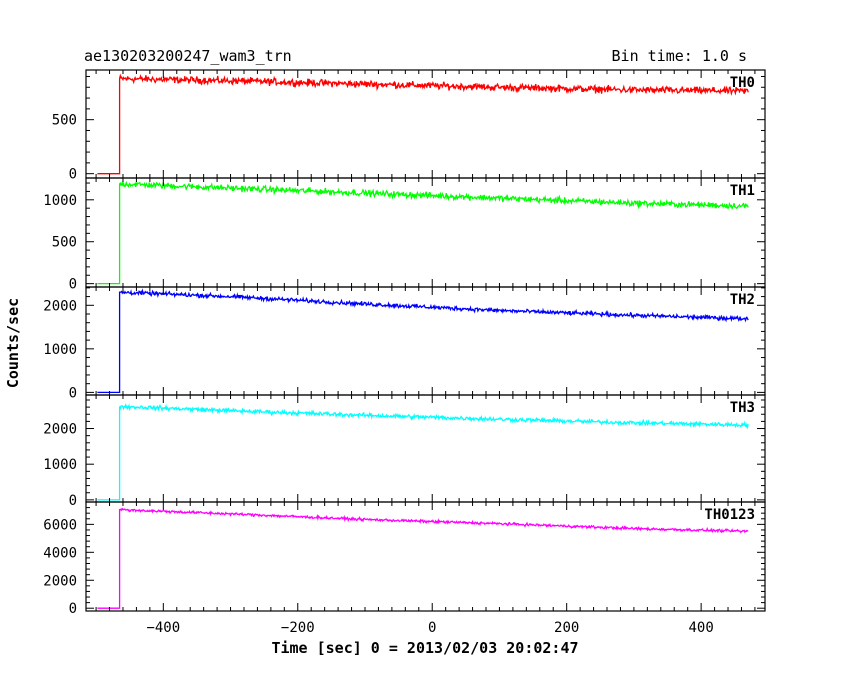 The height and width of the screenshot is (680, 850). What do you see at coordinates (742, 408) in the screenshot?
I see `series-label: TH3` at bounding box center [742, 408].